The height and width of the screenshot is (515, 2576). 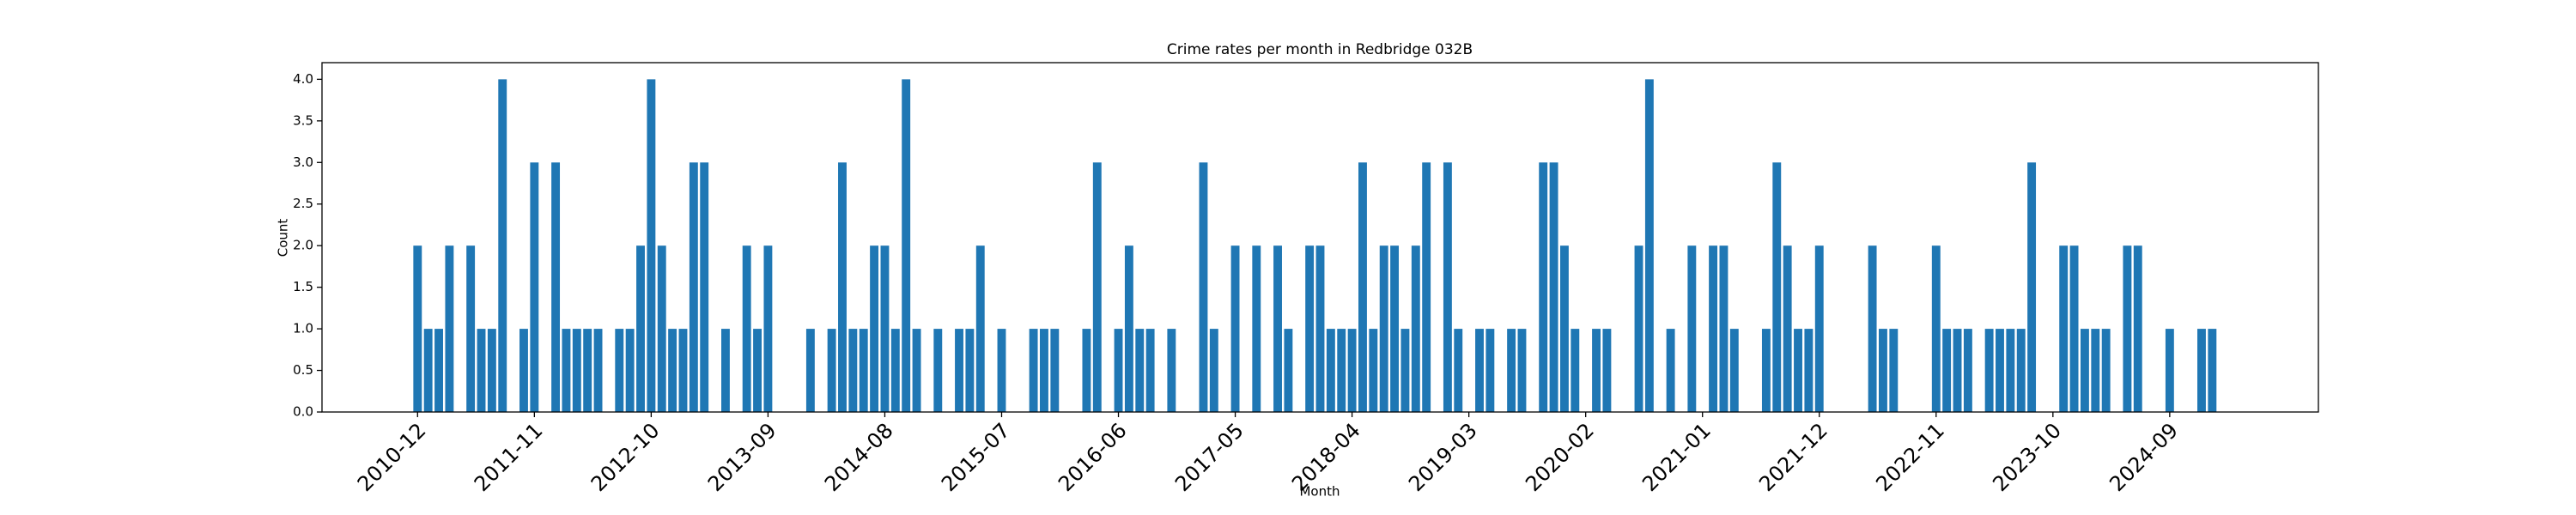 What do you see at coordinates (303, 328) in the screenshot?
I see `y-tick-label: 1.0` at bounding box center [303, 328].